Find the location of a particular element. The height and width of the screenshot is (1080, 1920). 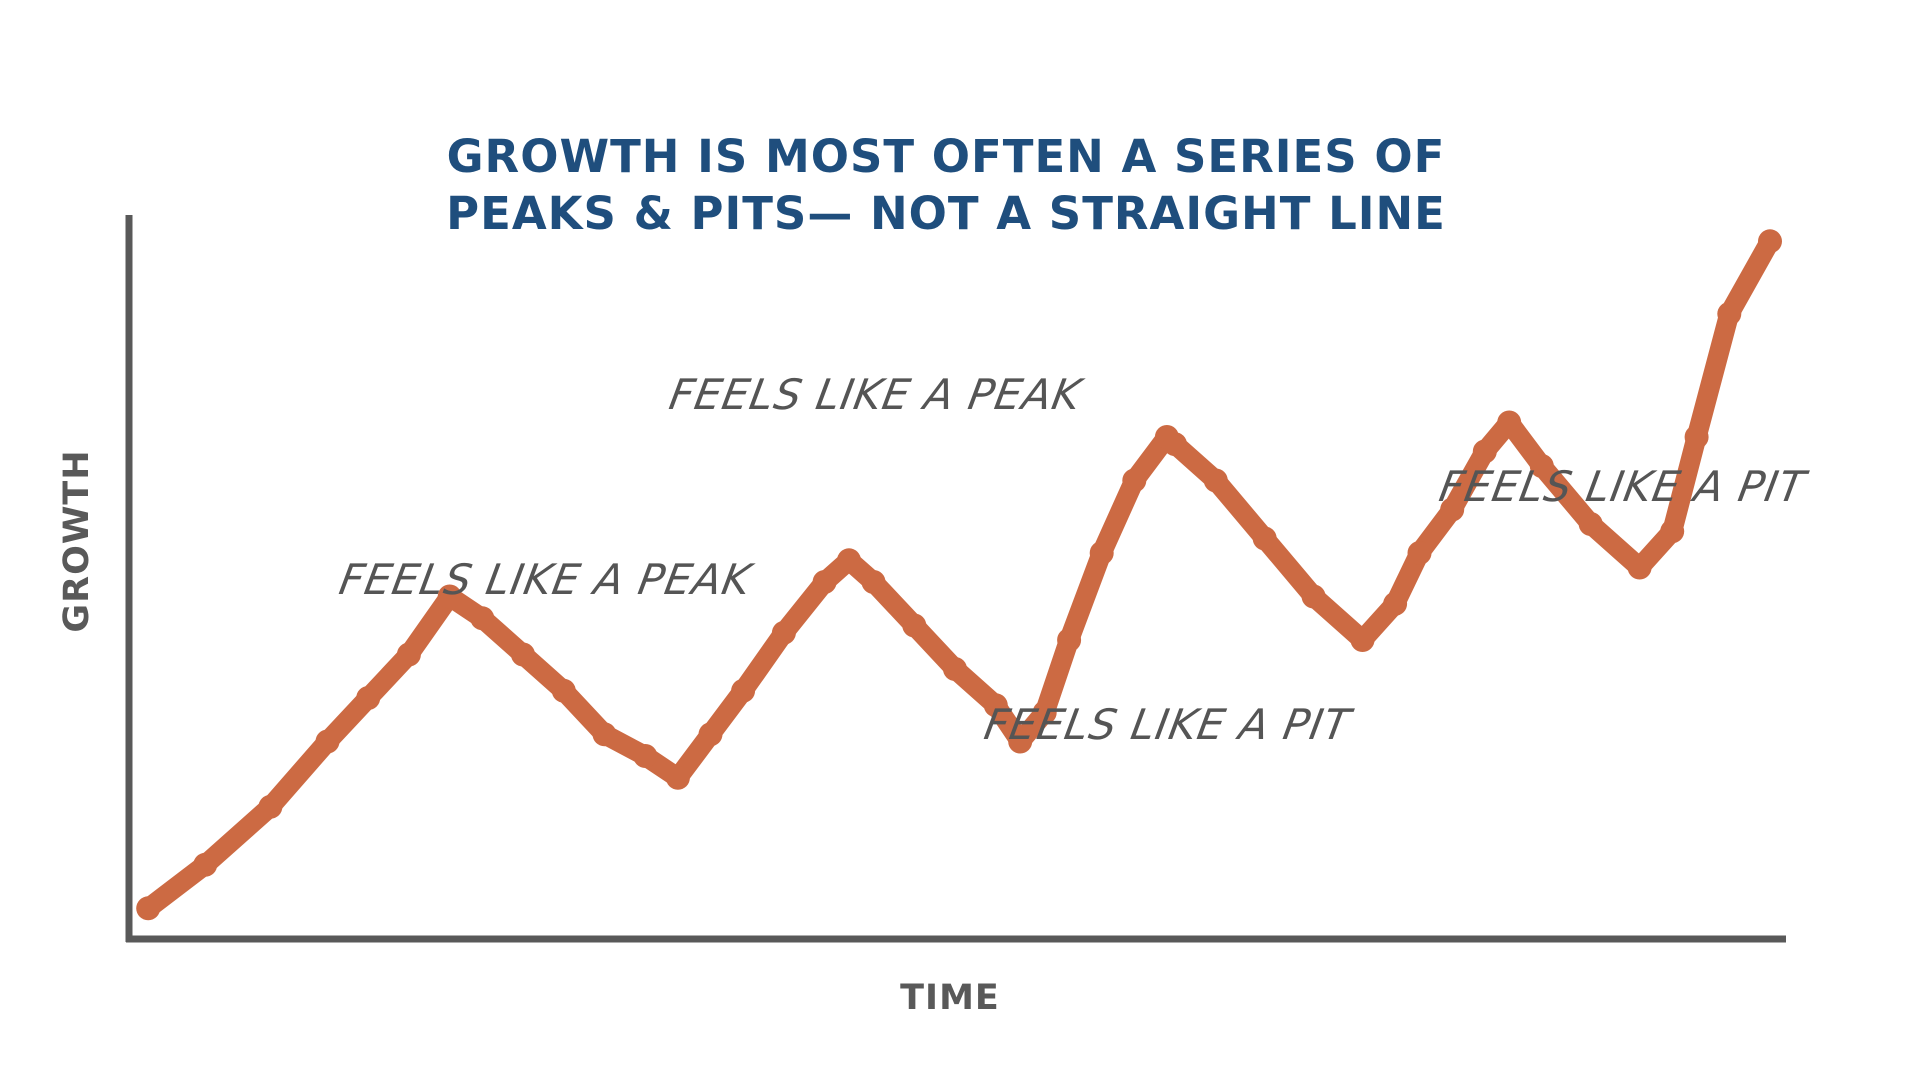

x-axis-label: TIME is located at coordinates (950, 998).